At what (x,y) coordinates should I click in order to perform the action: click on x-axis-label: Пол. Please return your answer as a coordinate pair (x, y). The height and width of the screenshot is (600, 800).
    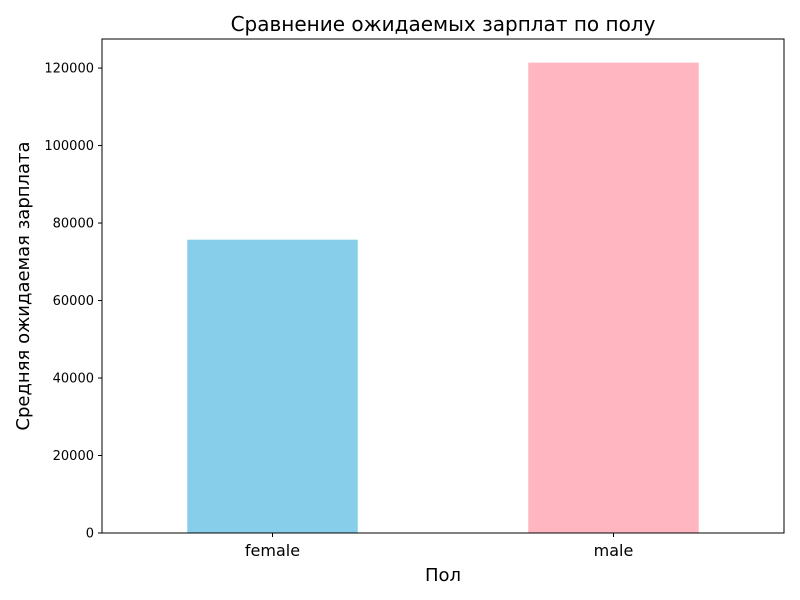
    Looking at the image, I should click on (443, 575).